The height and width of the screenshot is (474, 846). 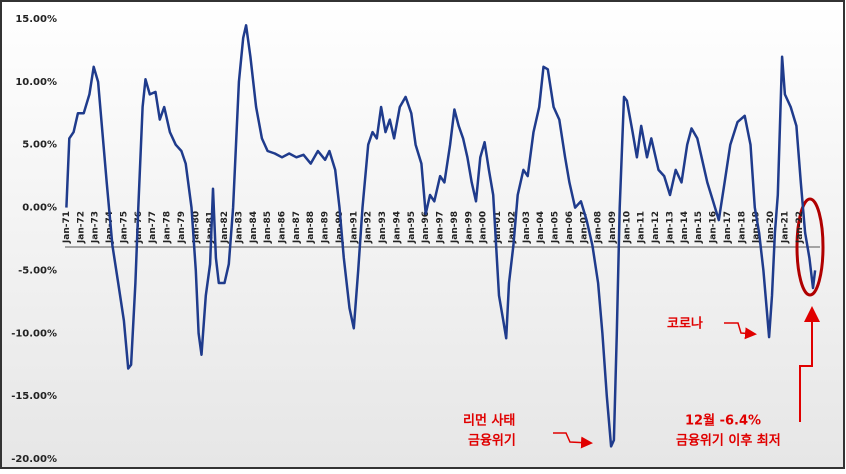 What do you see at coordinates (728, 441) in the screenshot?
I see `annotation: 금융위기 이후 최저` at bounding box center [728, 441].